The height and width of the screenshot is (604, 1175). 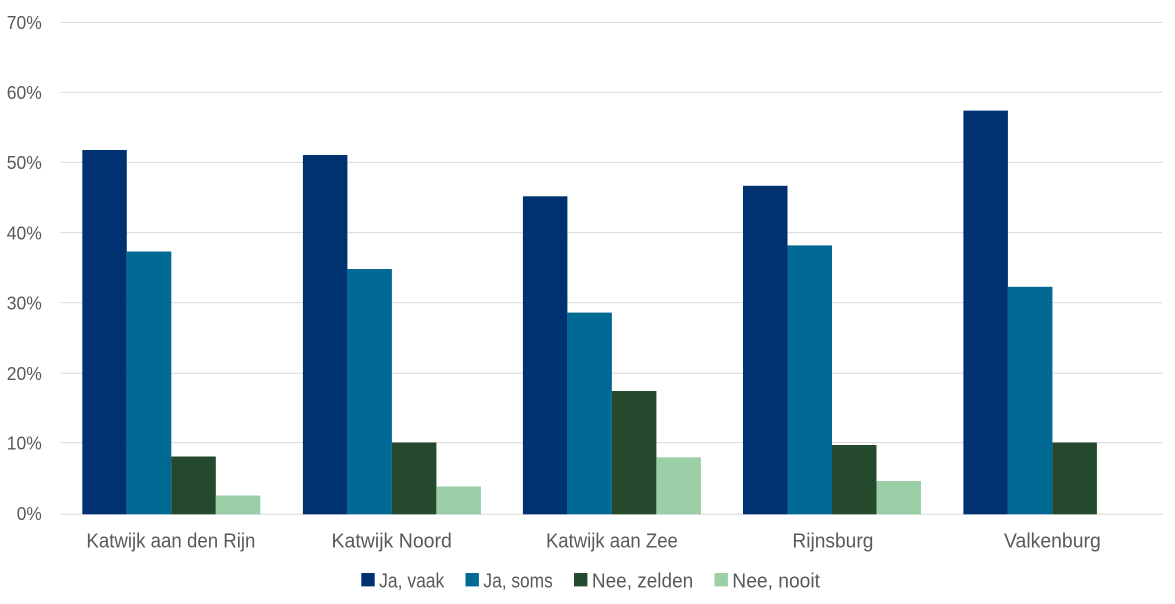 What do you see at coordinates (412, 581) in the screenshot?
I see `svg-text: Ja, vaak` at bounding box center [412, 581].